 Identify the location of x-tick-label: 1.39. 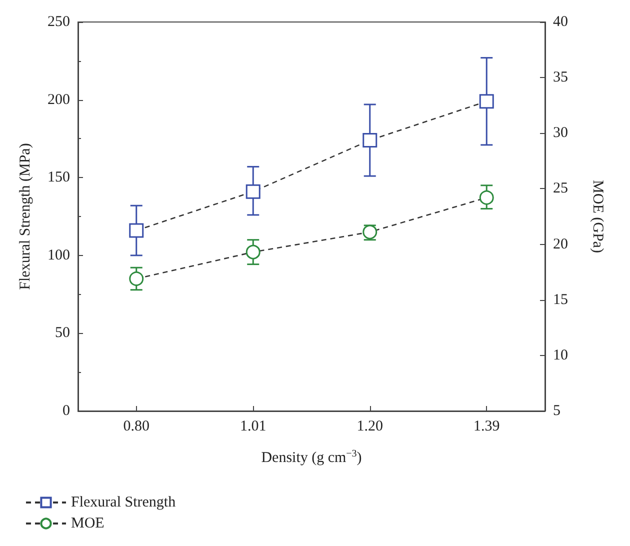
(487, 426).